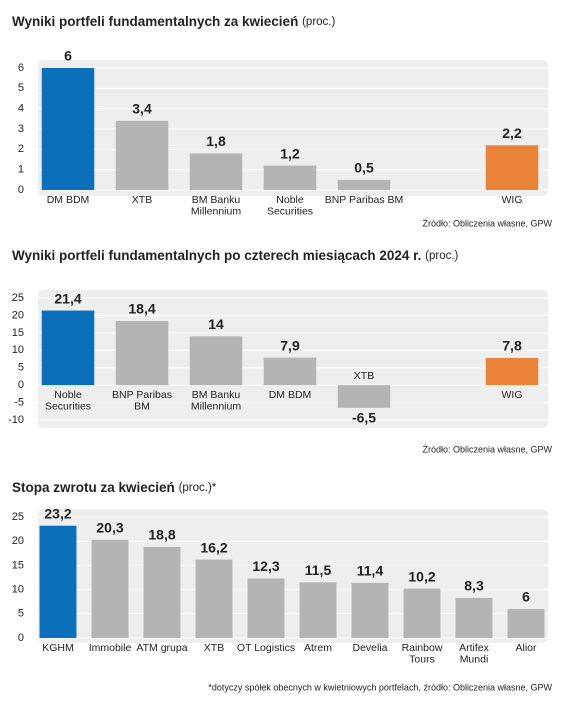 The height and width of the screenshot is (703, 564). What do you see at coordinates (109, 527) in the screenshot?
I see `value-label: 20,3` at bounding box center [109, 527].